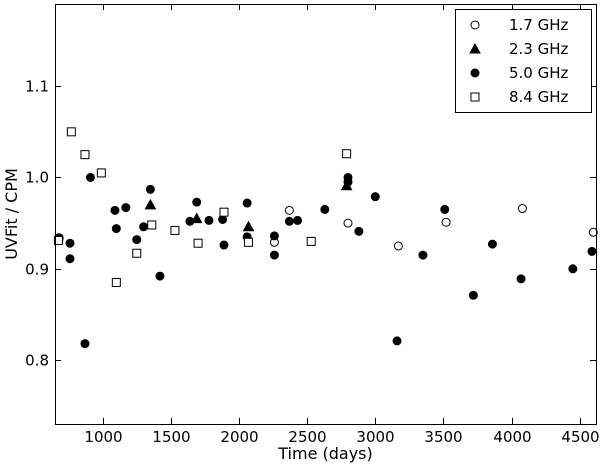  Describe the element at coordinates (103, 437) in the screenshot. I see `x-tick-label: 1000` at that location.